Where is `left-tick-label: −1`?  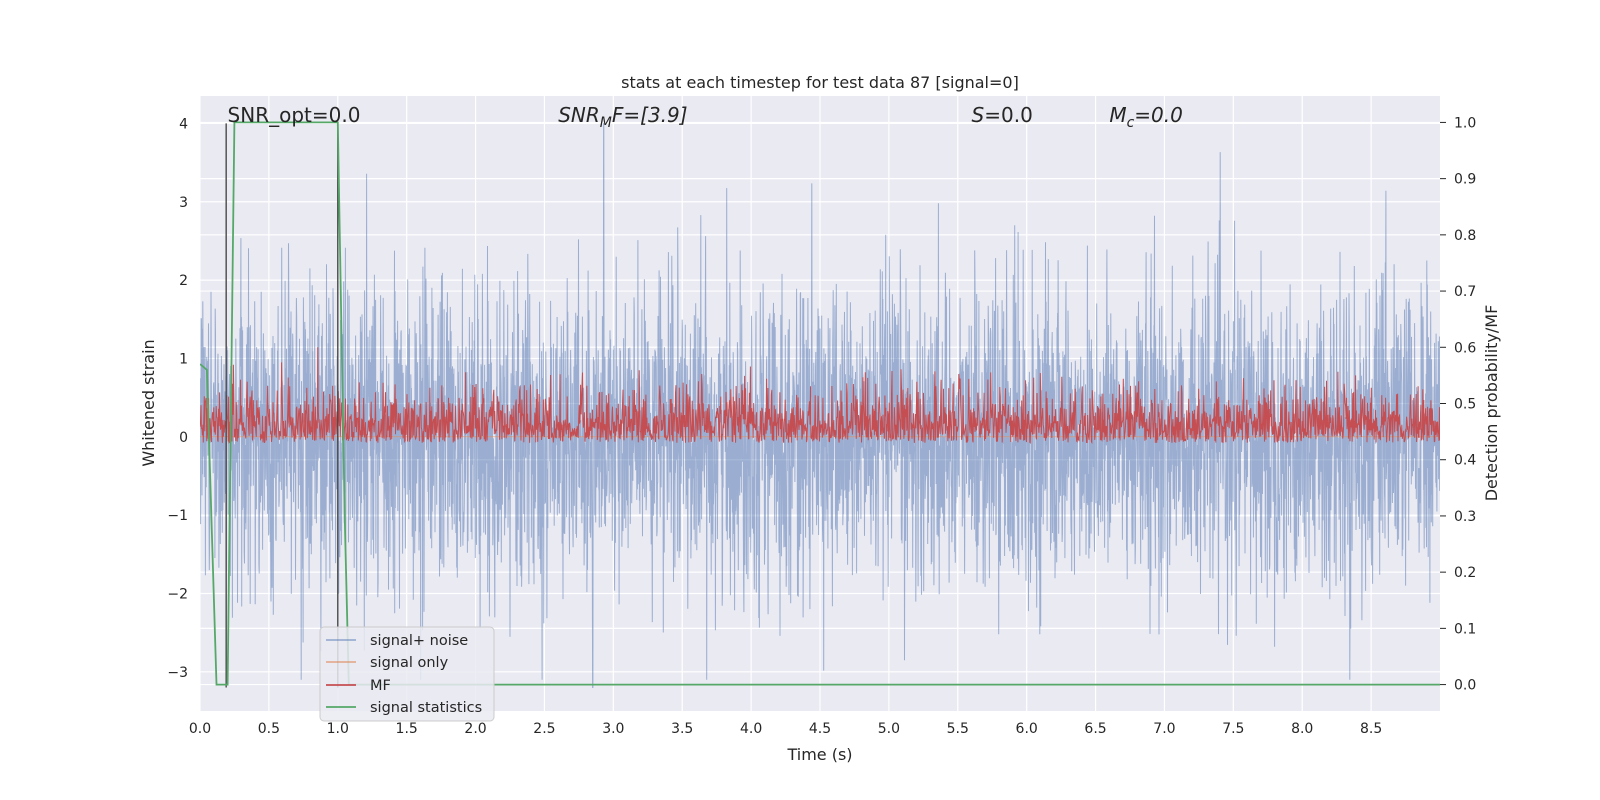
left-tick-label: −1 is located at coordinates (177, 516).